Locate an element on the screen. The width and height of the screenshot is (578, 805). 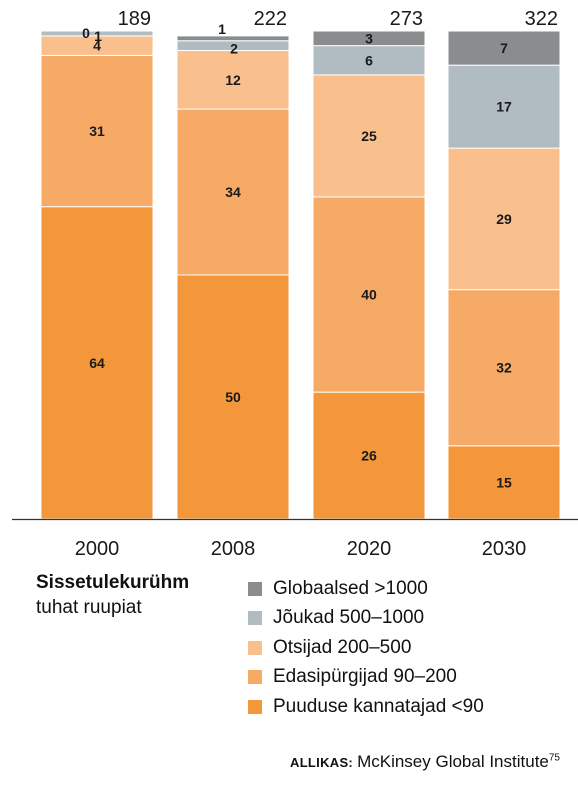
segment-value-label: 6 is located at coordinates (369, 60).